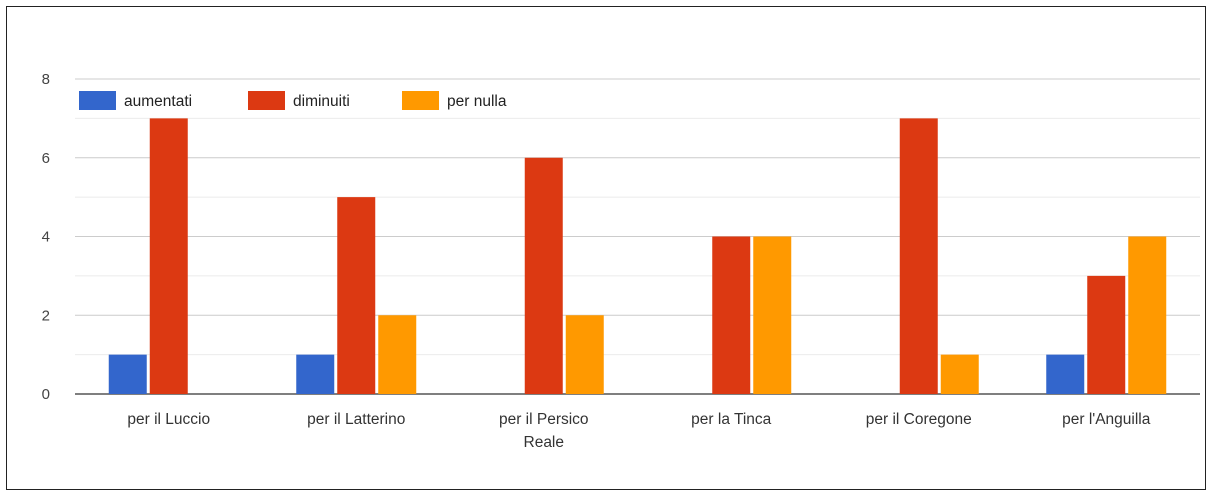 This screenshot has height=497, width=1214. Describe the element at coordinates (544, 419) in the screenshot. I see `x-tick-label-line: per il Persico` at that location.